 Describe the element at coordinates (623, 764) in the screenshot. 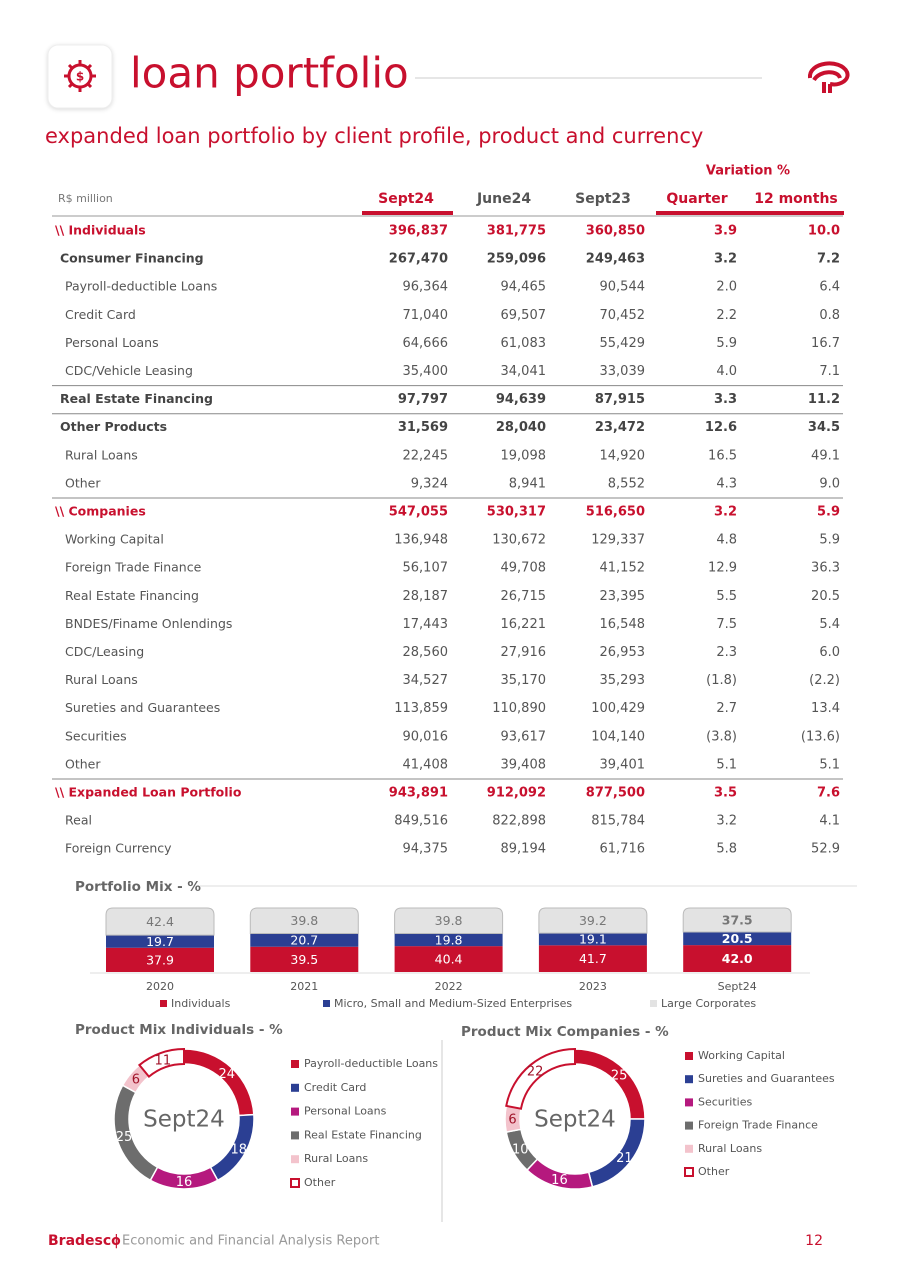

I see `cell: 39,401` at that location.